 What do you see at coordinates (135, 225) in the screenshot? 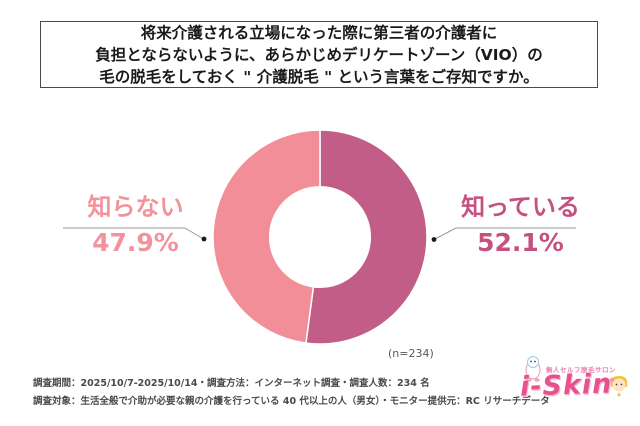
I see `callout-dont-know: 知らない 47.9%` at bounding box center [135, 225].